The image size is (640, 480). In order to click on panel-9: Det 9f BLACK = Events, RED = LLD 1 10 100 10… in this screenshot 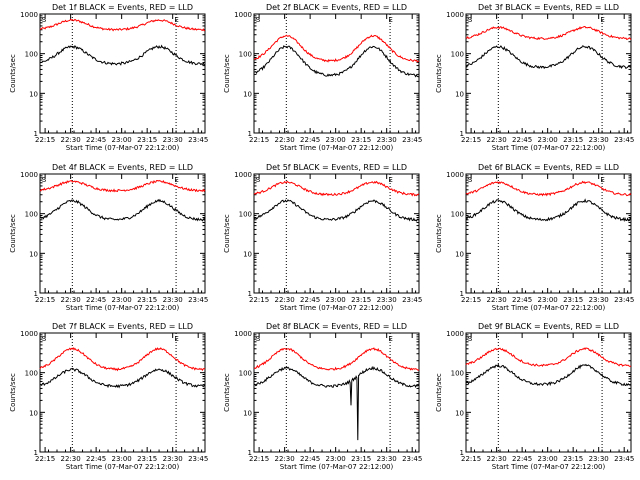, I will do `click(534, 396)`.